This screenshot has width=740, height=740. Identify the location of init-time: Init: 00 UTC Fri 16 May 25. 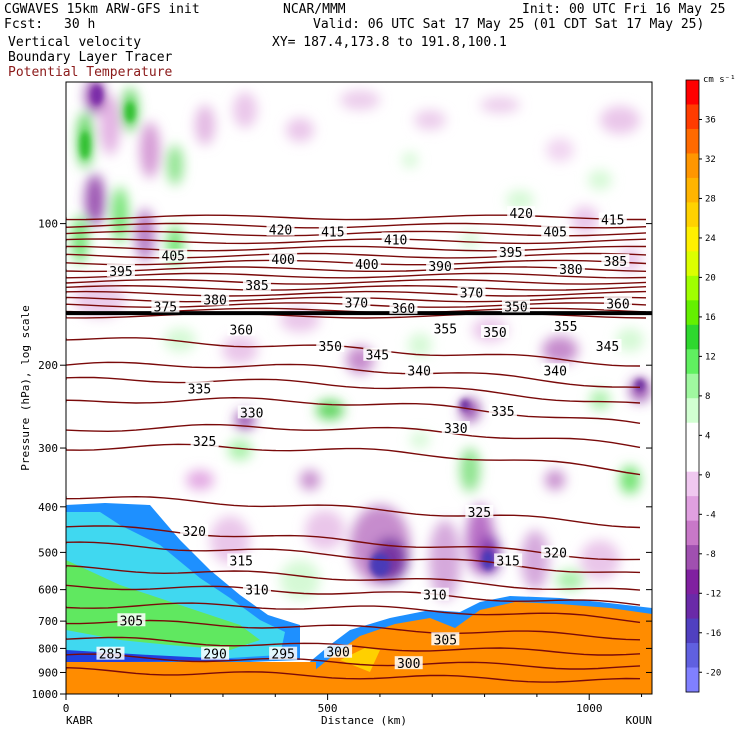
(624, 9).